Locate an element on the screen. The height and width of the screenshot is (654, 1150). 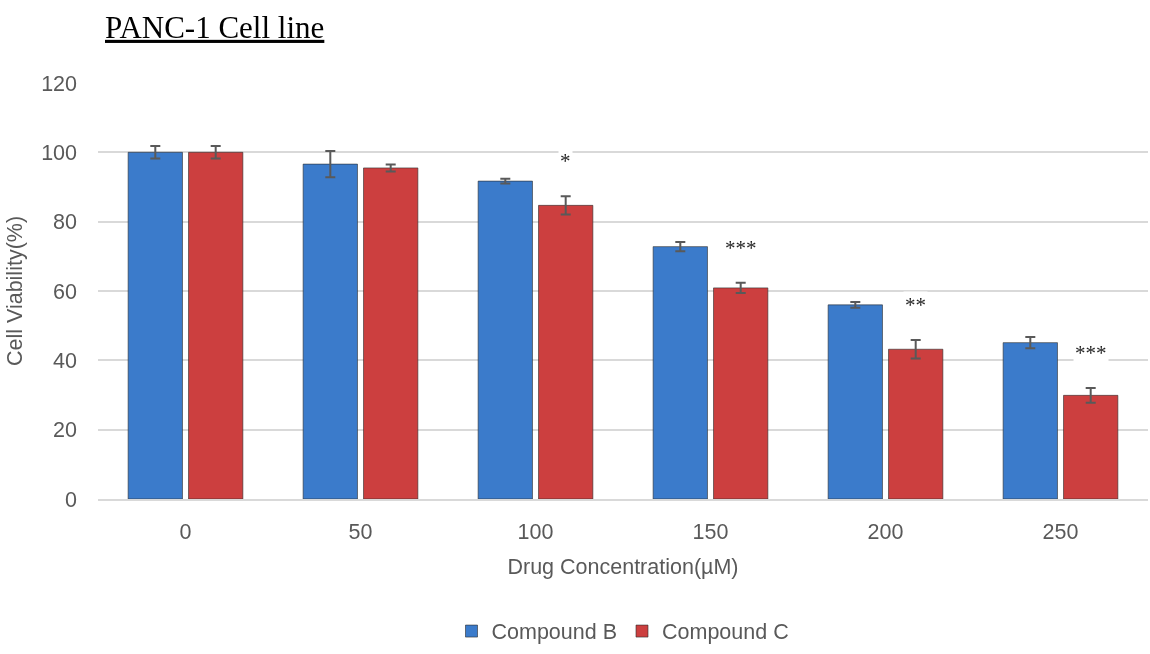
x-tick-label: 50 is located at coordinates (360, 531).